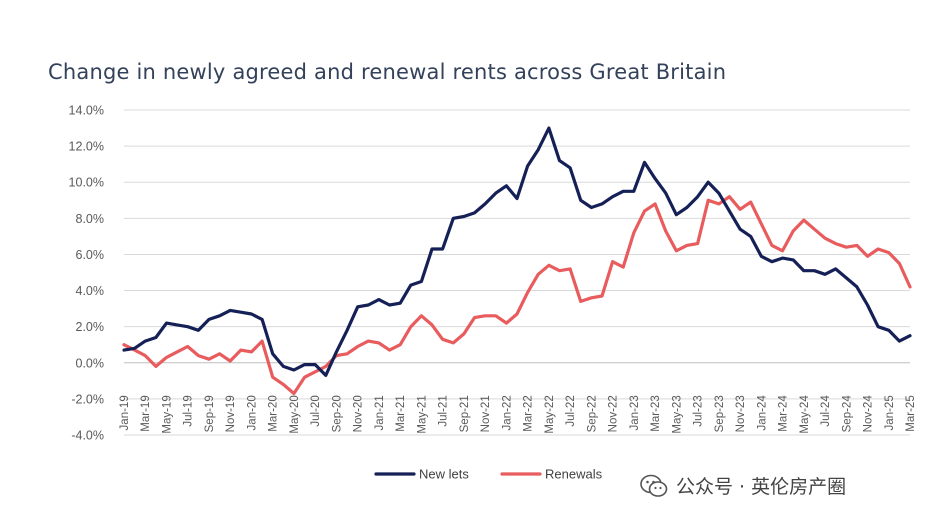  What do you see at coordinates (444, 474) in the screenshot?
I see `legend-label: New lets` at bounding box center [444, 474].